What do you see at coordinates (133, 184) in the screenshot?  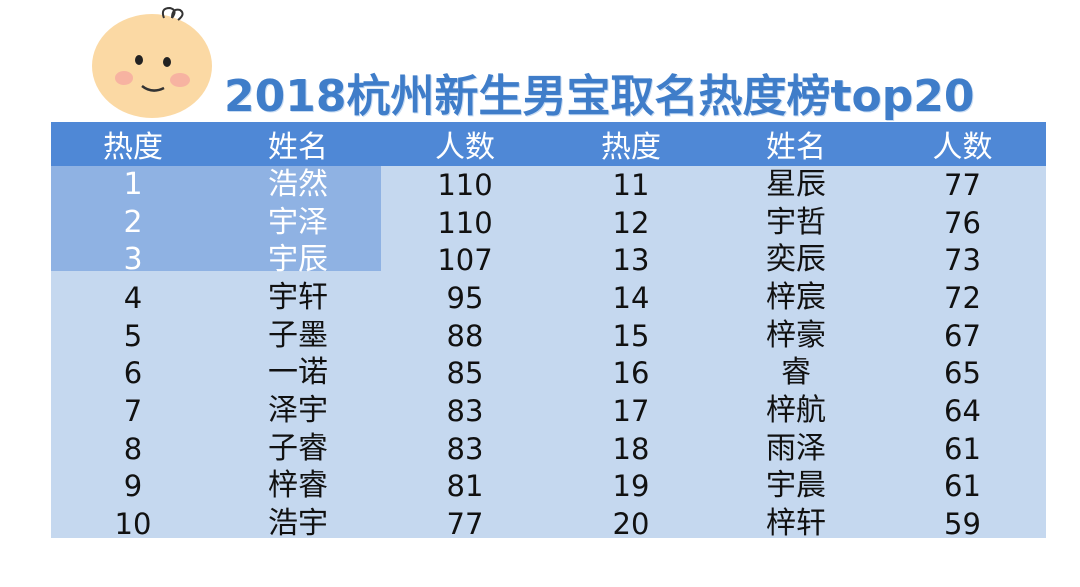 I see `rank-cell: 1` at bounding box center [133, 184].